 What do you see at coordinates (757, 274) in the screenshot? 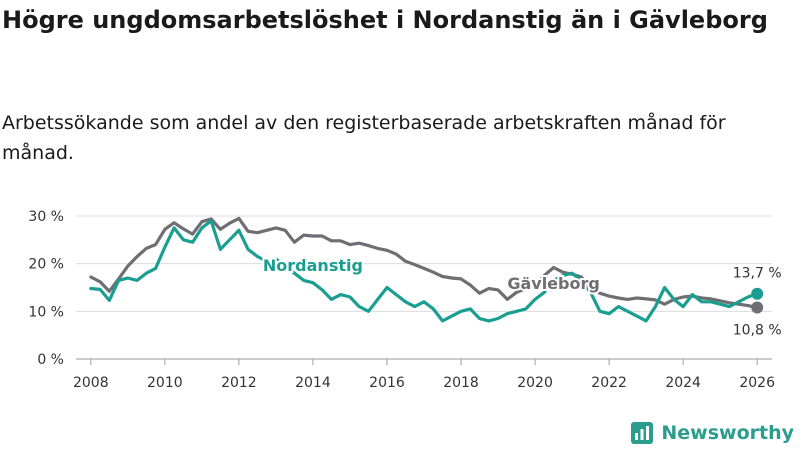
I see `end-value-label: 13,7 %` at bounding box center [757, 274].